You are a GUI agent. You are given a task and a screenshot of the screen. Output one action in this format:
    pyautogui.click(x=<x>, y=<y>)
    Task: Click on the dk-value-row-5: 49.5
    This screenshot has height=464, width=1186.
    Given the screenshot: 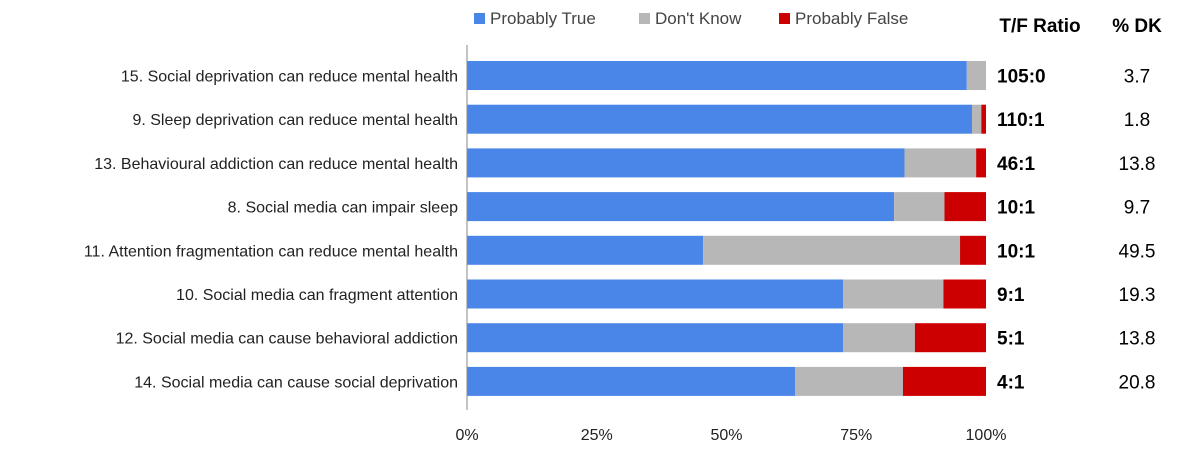 What is the action you would take?
    pyautogui.click(x=1137, y=251)
    